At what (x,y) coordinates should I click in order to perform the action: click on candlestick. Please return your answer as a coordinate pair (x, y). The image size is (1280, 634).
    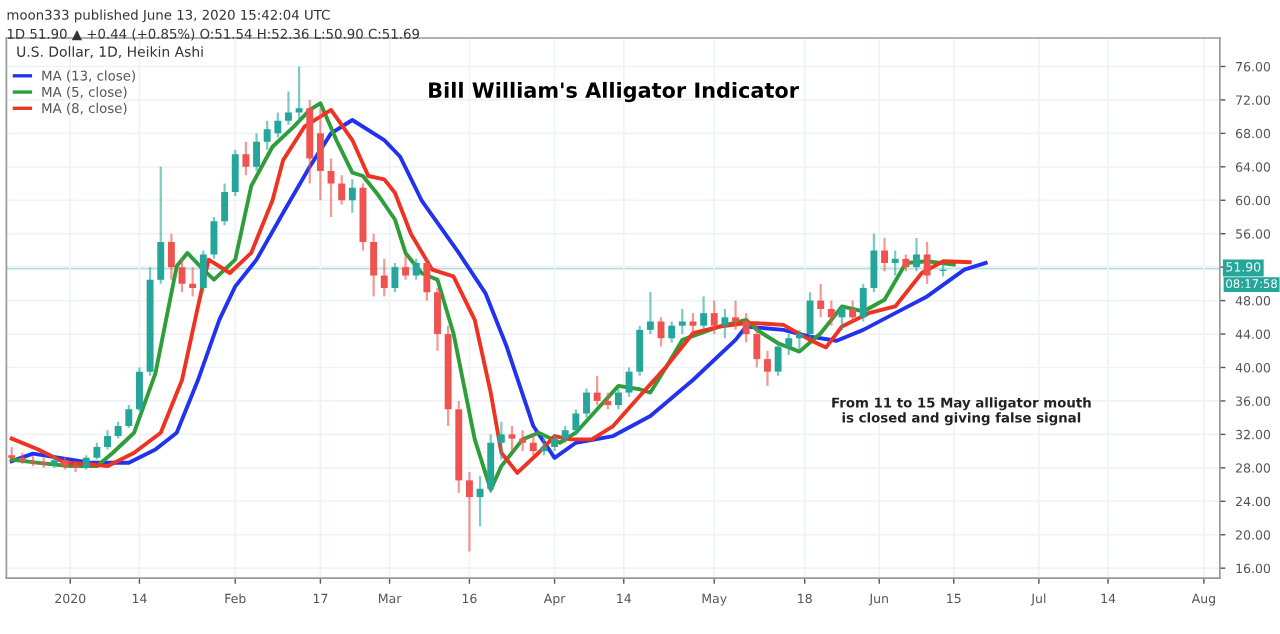
    Looking at the image, I should click on (76, 467).